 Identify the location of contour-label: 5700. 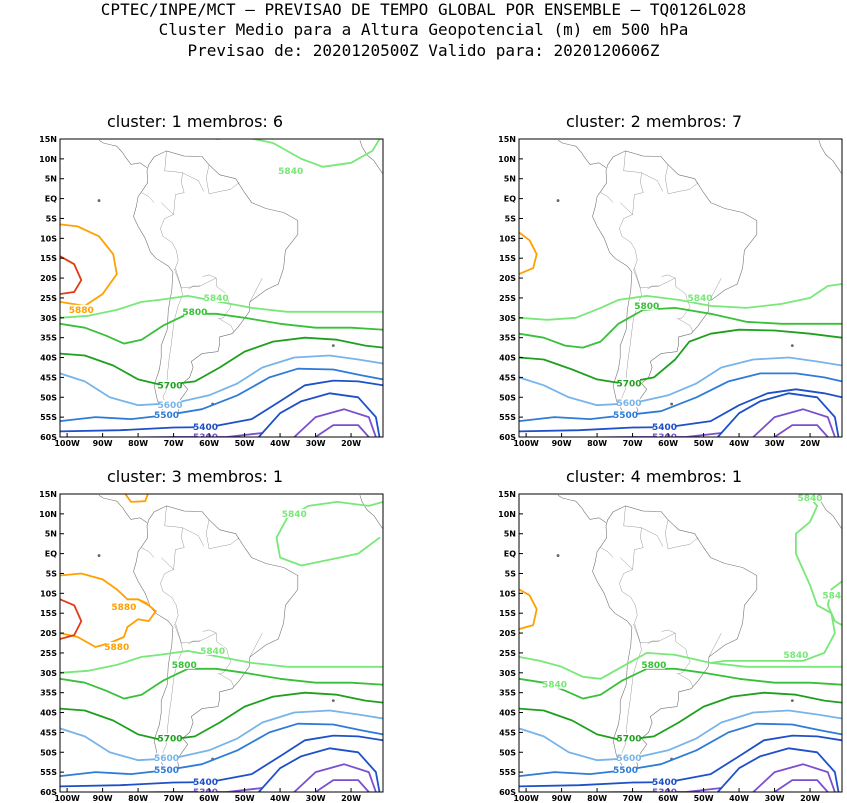
(629, 739).